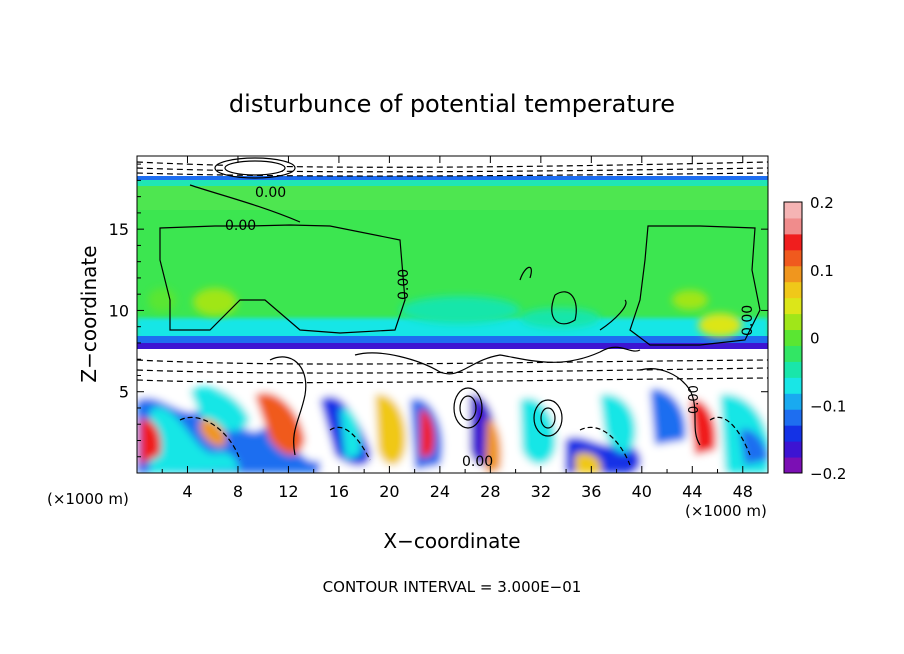 Image resolution: width=904 pixels, height=654 pixels. I want to click on x-tick-label: 28, so click(490, 491).